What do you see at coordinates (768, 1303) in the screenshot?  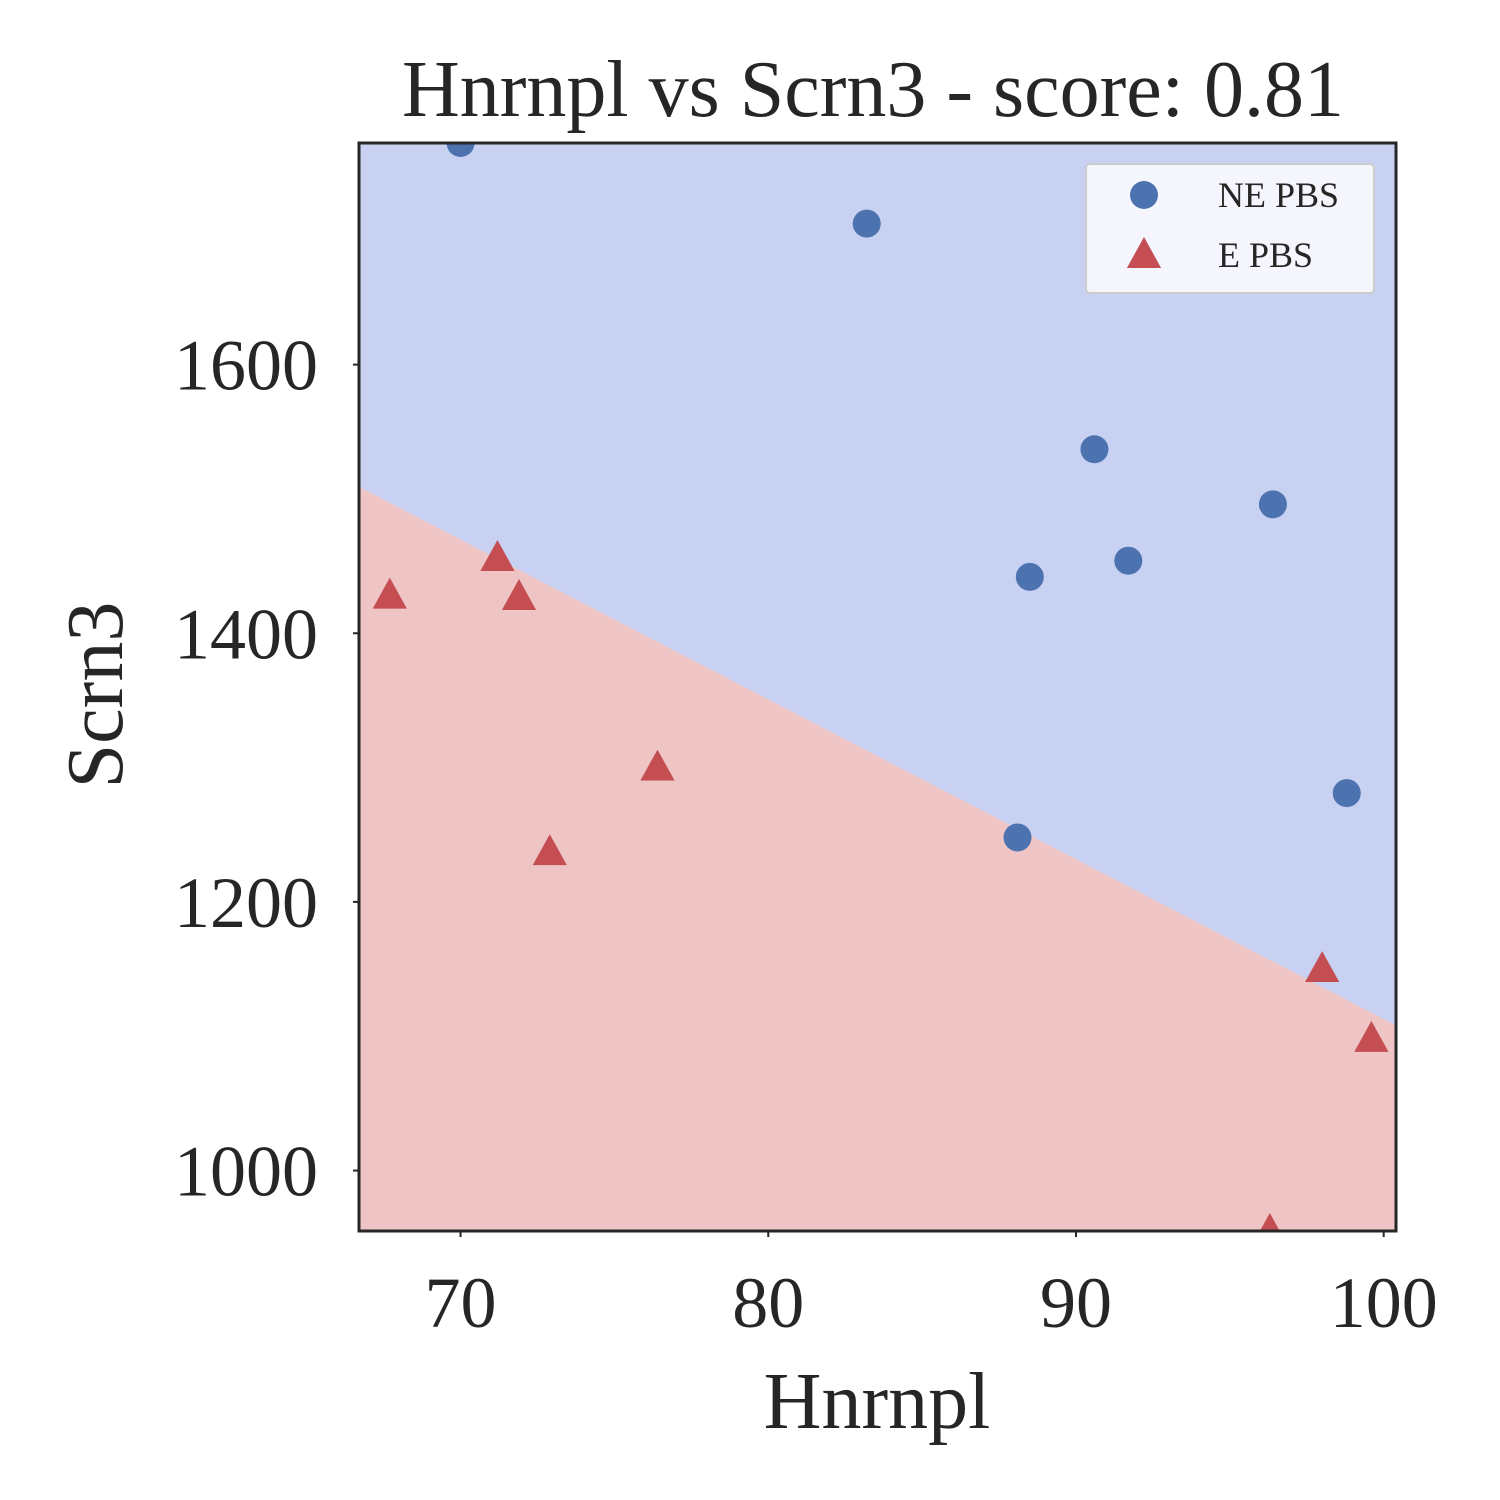 I see `x-tick-label: 80` at bounding box center [768, 1303].